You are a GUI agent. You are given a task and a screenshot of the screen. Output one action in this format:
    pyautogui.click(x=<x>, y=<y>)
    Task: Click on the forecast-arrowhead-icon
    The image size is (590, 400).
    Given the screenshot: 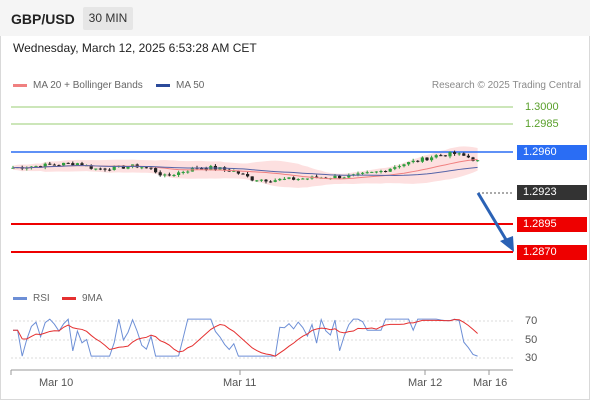 What is the action you would take?
    pyautogui.click(x=507, y=244)
    